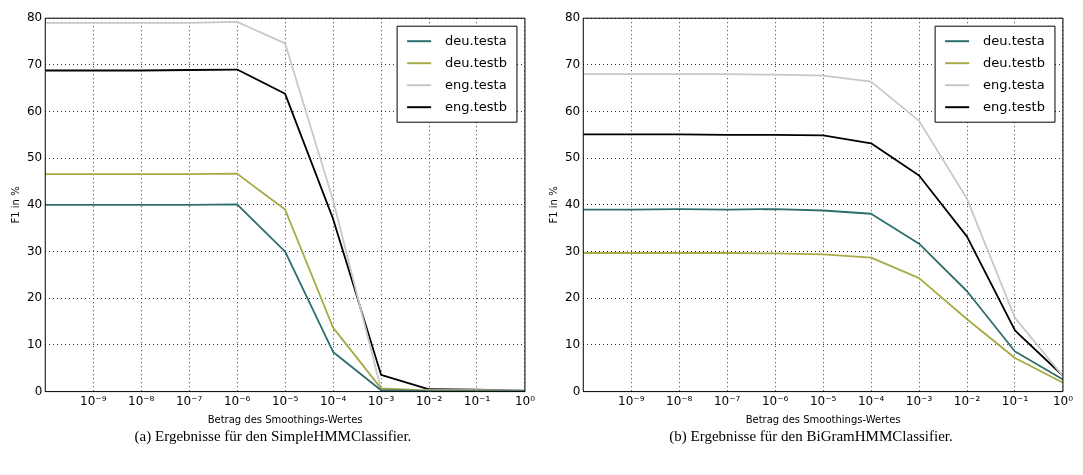  I want to click on text: (b) Ergebnisse für den BiGramHMMClassifier., so click(811, 436).